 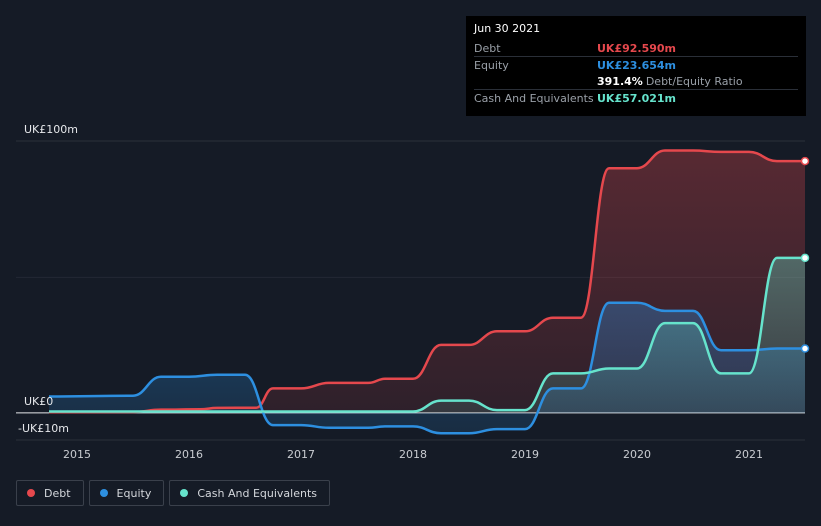 I want to click on legend-label-debt: Debt, so click(x=57, y=493).